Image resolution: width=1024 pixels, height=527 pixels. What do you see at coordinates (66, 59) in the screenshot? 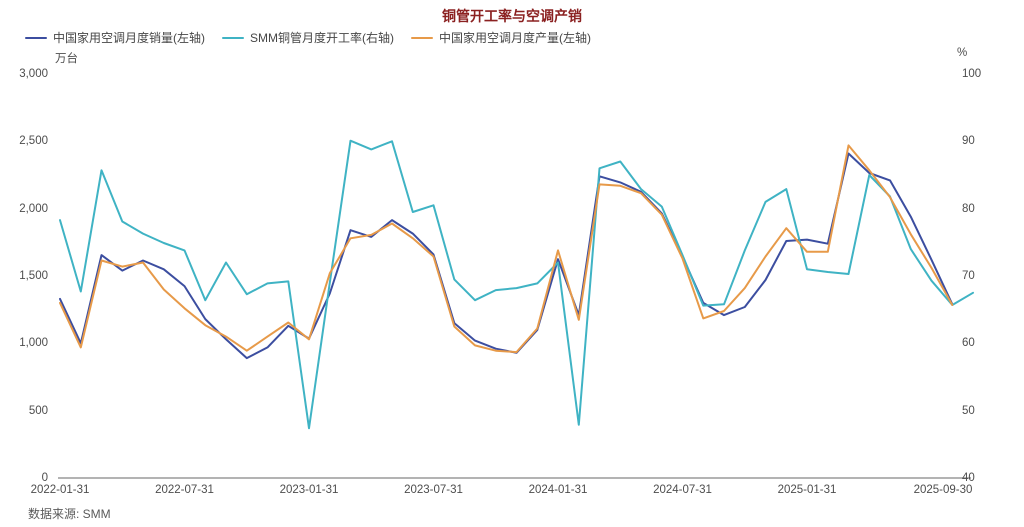
I see `left-axis-unit: 万台` at bounding box center [66, 59].